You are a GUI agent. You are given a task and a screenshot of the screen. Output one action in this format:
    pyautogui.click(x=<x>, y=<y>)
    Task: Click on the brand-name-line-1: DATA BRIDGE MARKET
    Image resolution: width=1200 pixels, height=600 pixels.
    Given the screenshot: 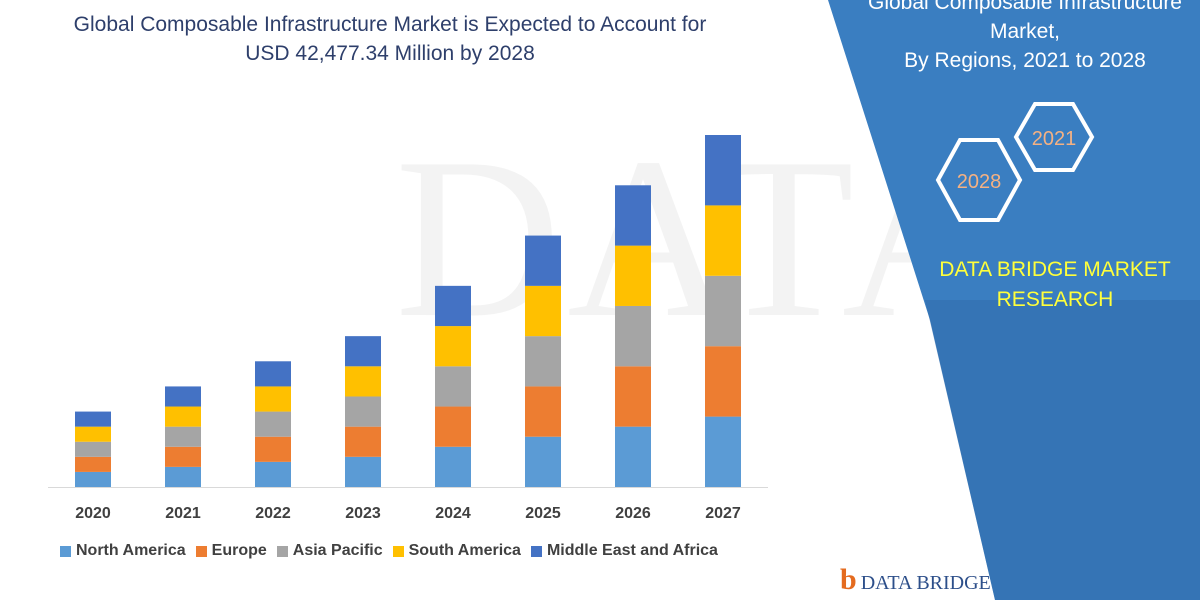 What is the action you would take?
    pyautogui.click(x=1055, y=269)
    